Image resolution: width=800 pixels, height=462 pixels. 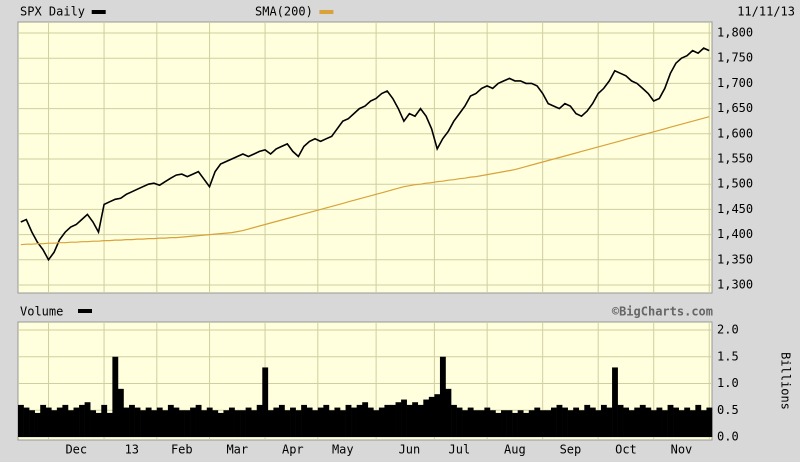 What do you see at coordinates (326, 12) in the screenshot?
I see `legend-swatch` at bounding box center [326, 12].